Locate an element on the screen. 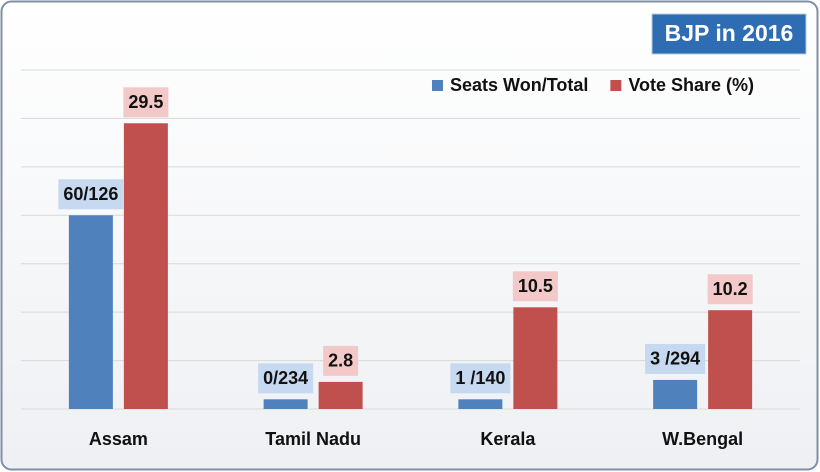 This screenshot has height=472, width=820. data-label: 29.5 is located at coordinates (145, 102).